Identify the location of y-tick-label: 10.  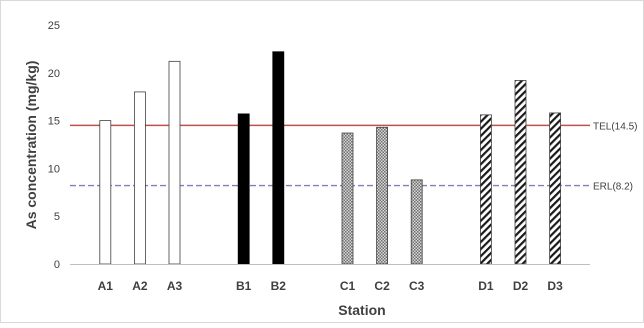
(54, 169).